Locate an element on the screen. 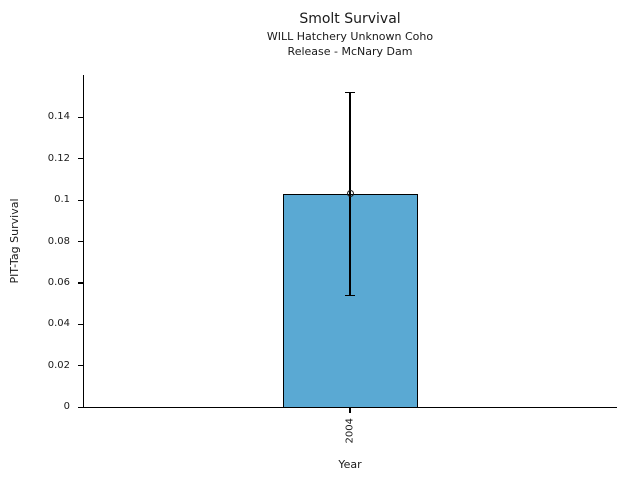  chart-subtitle-line1: WILL Hatchery Unknown Coho is located at coordinates (350, 36).